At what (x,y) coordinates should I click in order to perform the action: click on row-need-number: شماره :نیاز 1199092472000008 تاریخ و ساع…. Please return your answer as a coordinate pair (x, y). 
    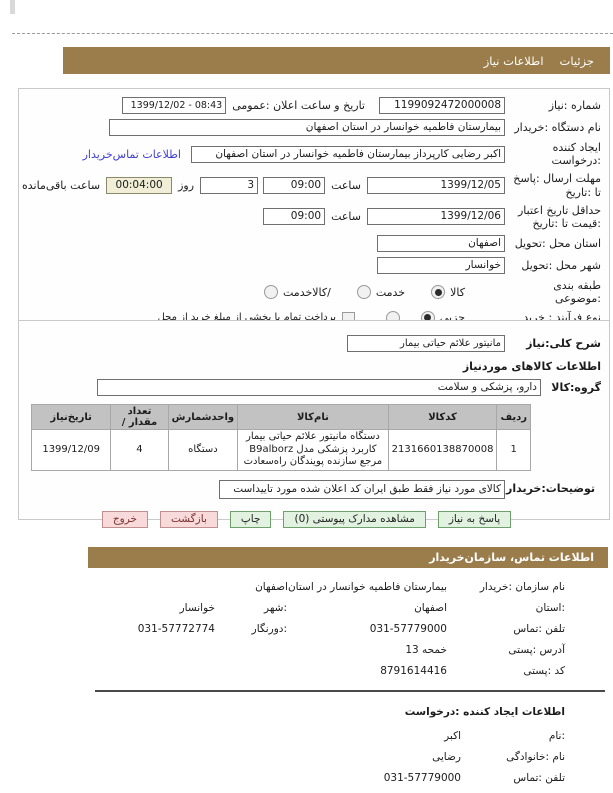
    Looking at the image, I should click on (314, 105).